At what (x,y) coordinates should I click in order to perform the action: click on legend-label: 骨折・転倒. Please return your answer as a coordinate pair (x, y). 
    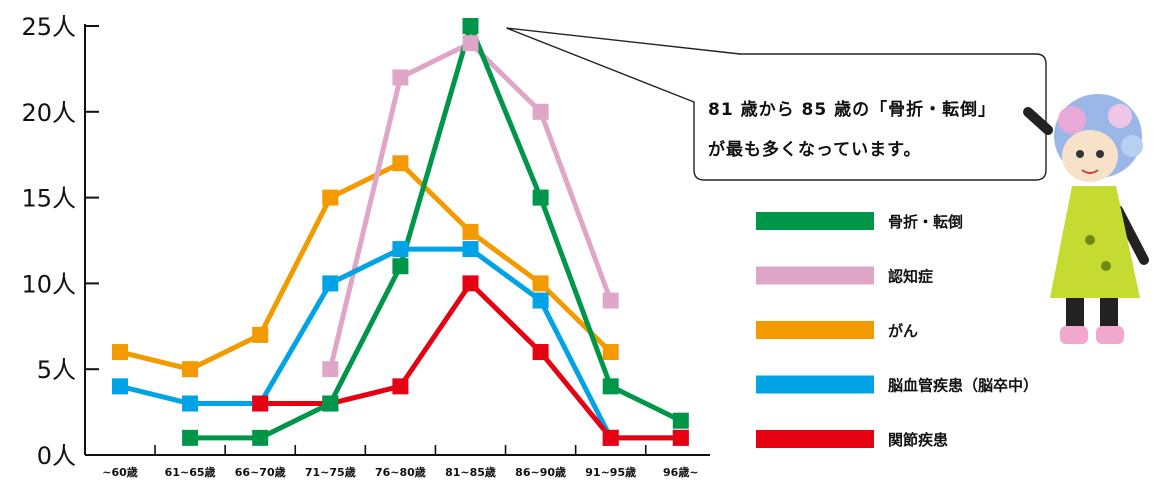
    Looking at the image, I should click on (925, 222).